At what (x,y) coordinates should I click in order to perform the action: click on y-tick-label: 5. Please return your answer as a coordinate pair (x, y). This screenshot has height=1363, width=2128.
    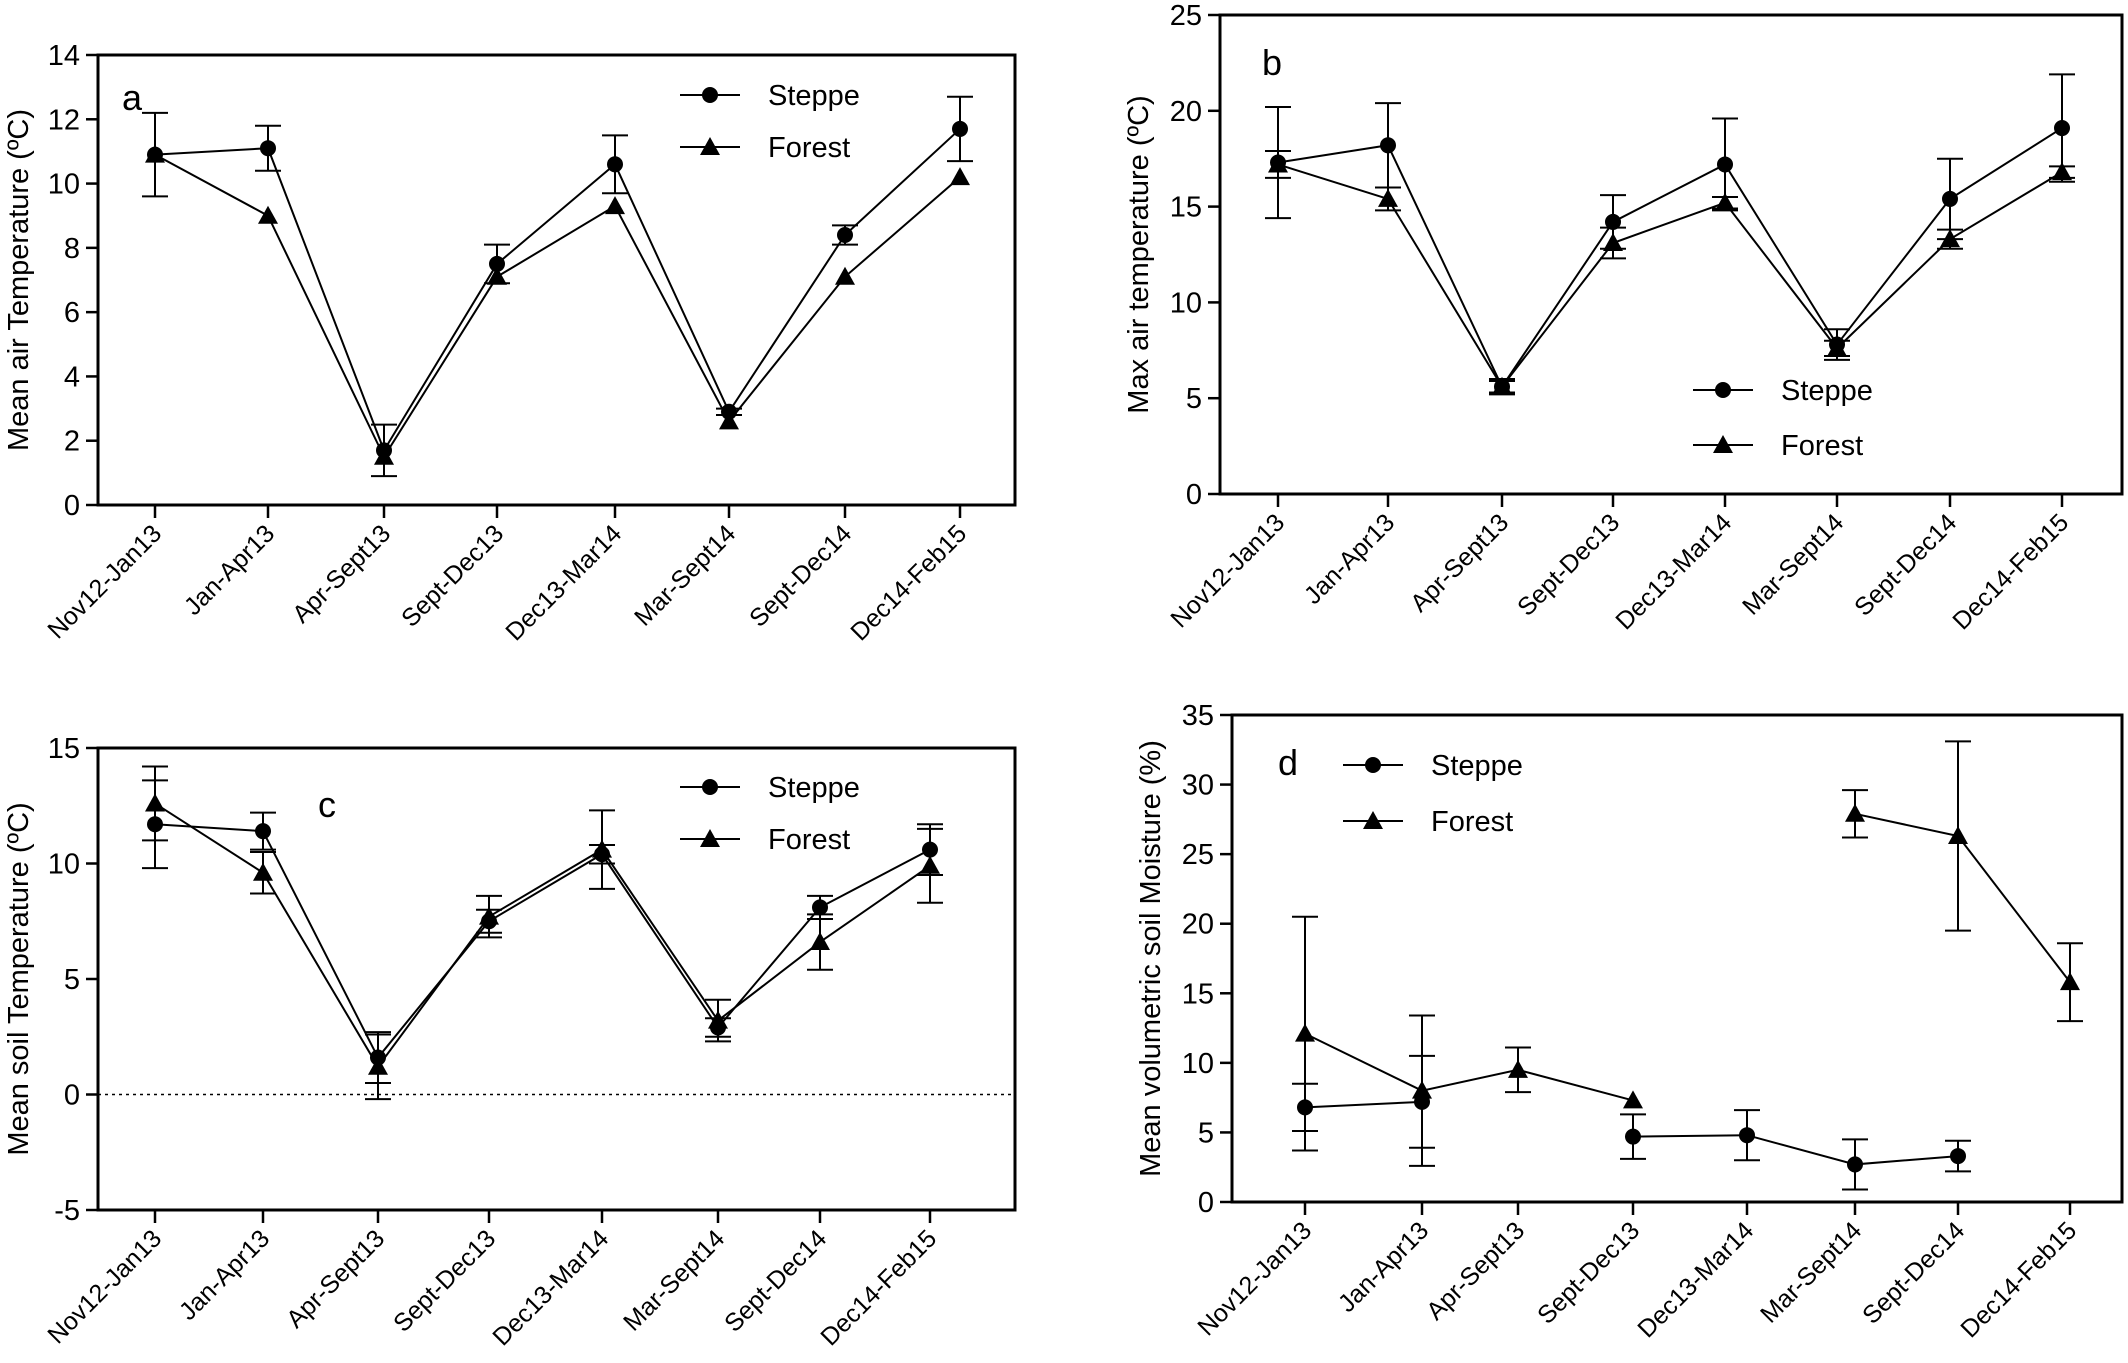
    Looking at the image, I should click on (1194, 399).